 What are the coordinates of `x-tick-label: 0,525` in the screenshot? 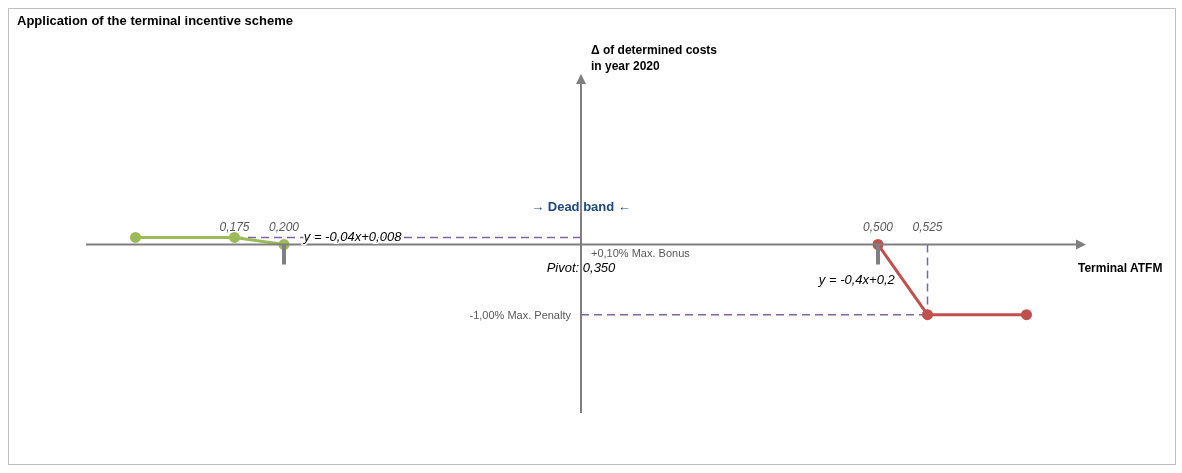 It's located at (927, 226).